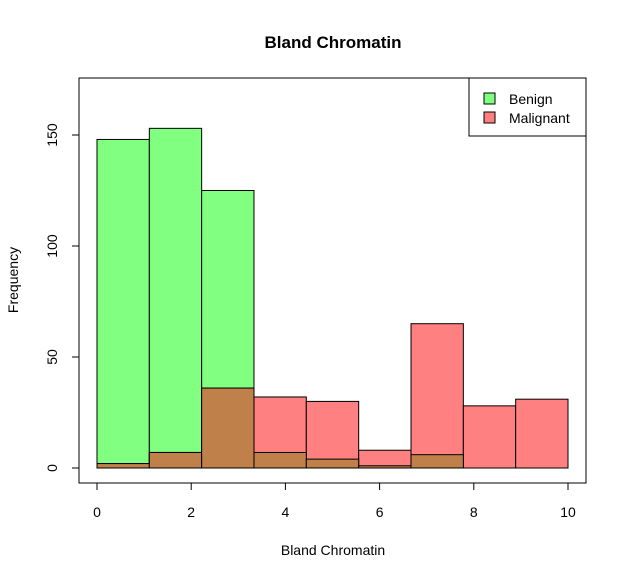 This screenshot has height=581, width=627. I want to click on y-tick-label-0: 0, so click(52, 468).